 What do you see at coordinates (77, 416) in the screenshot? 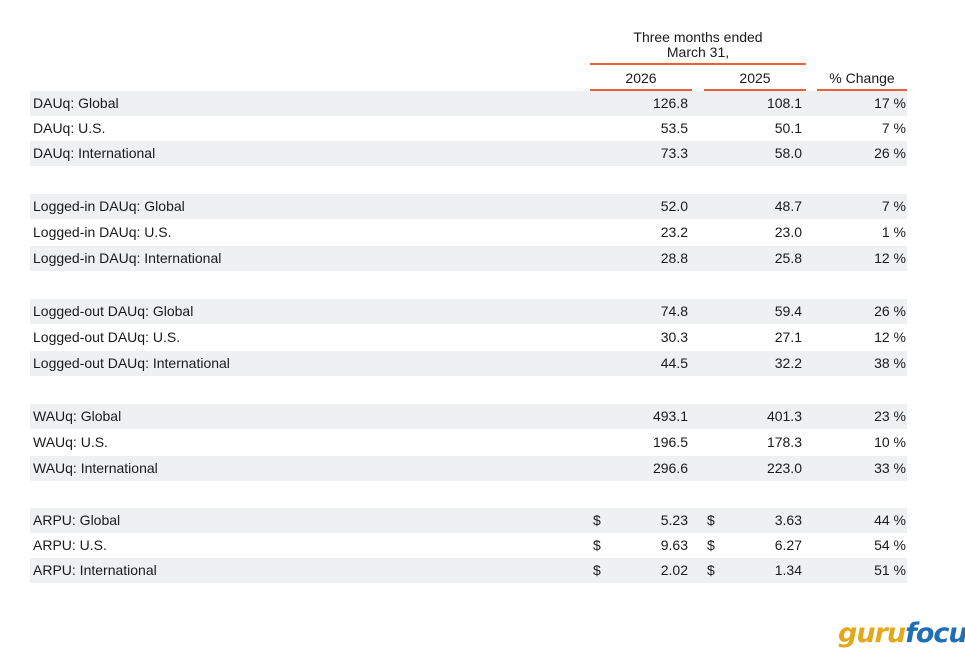
I see `row-label: WAUq: Global` at bounding box center [77, 416].